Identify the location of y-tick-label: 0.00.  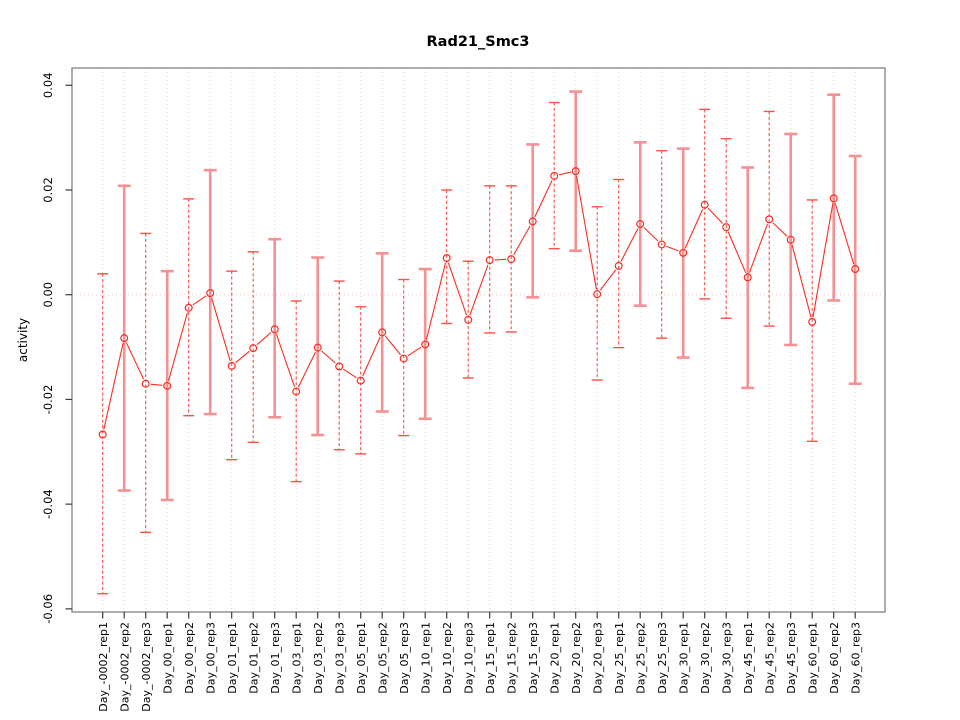
(48, 295).